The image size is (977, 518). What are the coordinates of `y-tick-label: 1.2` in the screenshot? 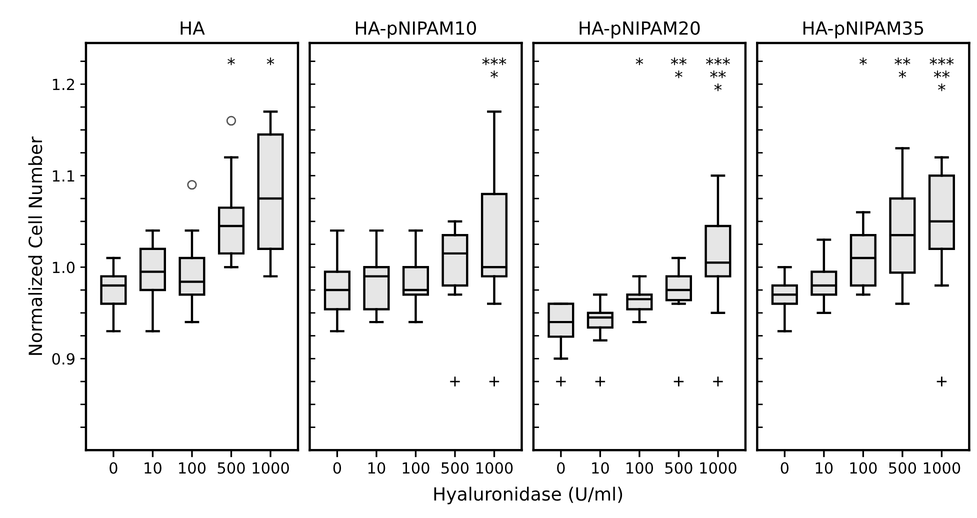 It's located at (63, 84).